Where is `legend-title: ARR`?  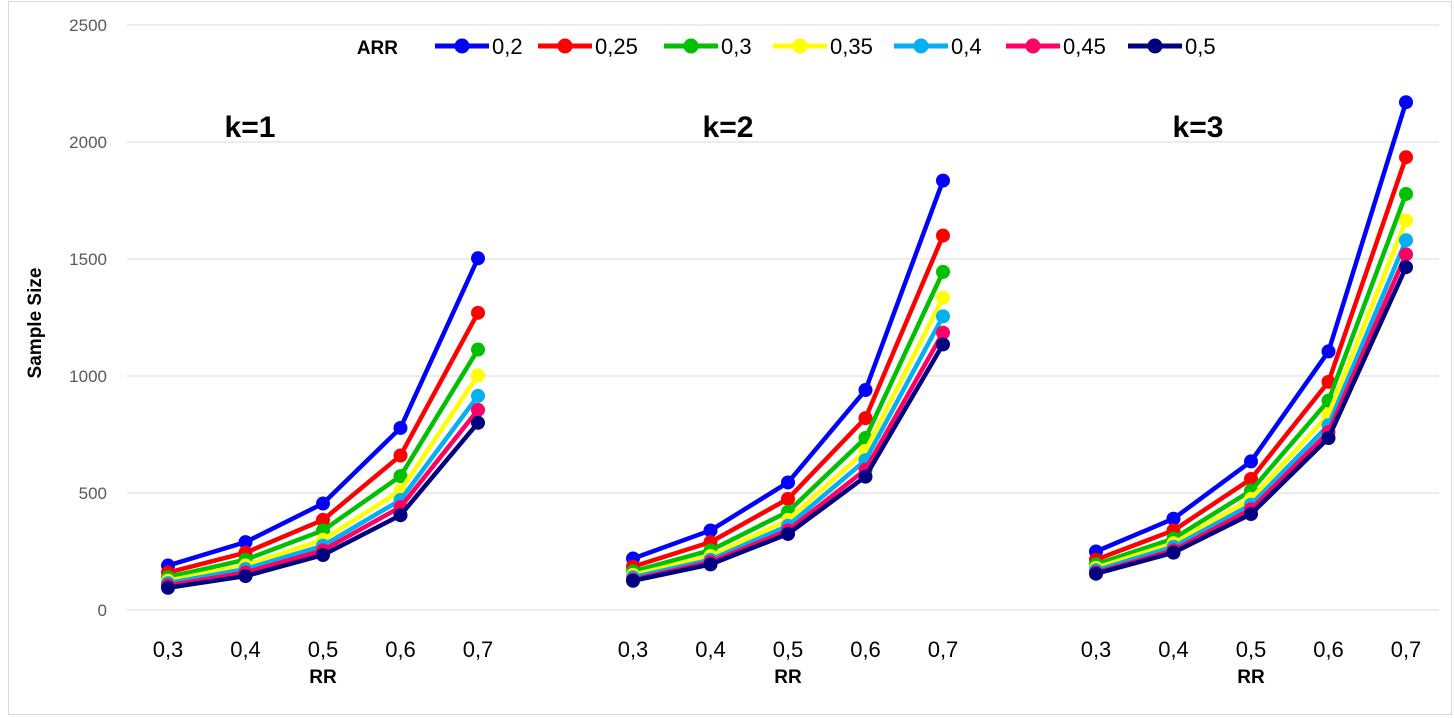 legend-title: ARR is located at coordinates (377, 48).